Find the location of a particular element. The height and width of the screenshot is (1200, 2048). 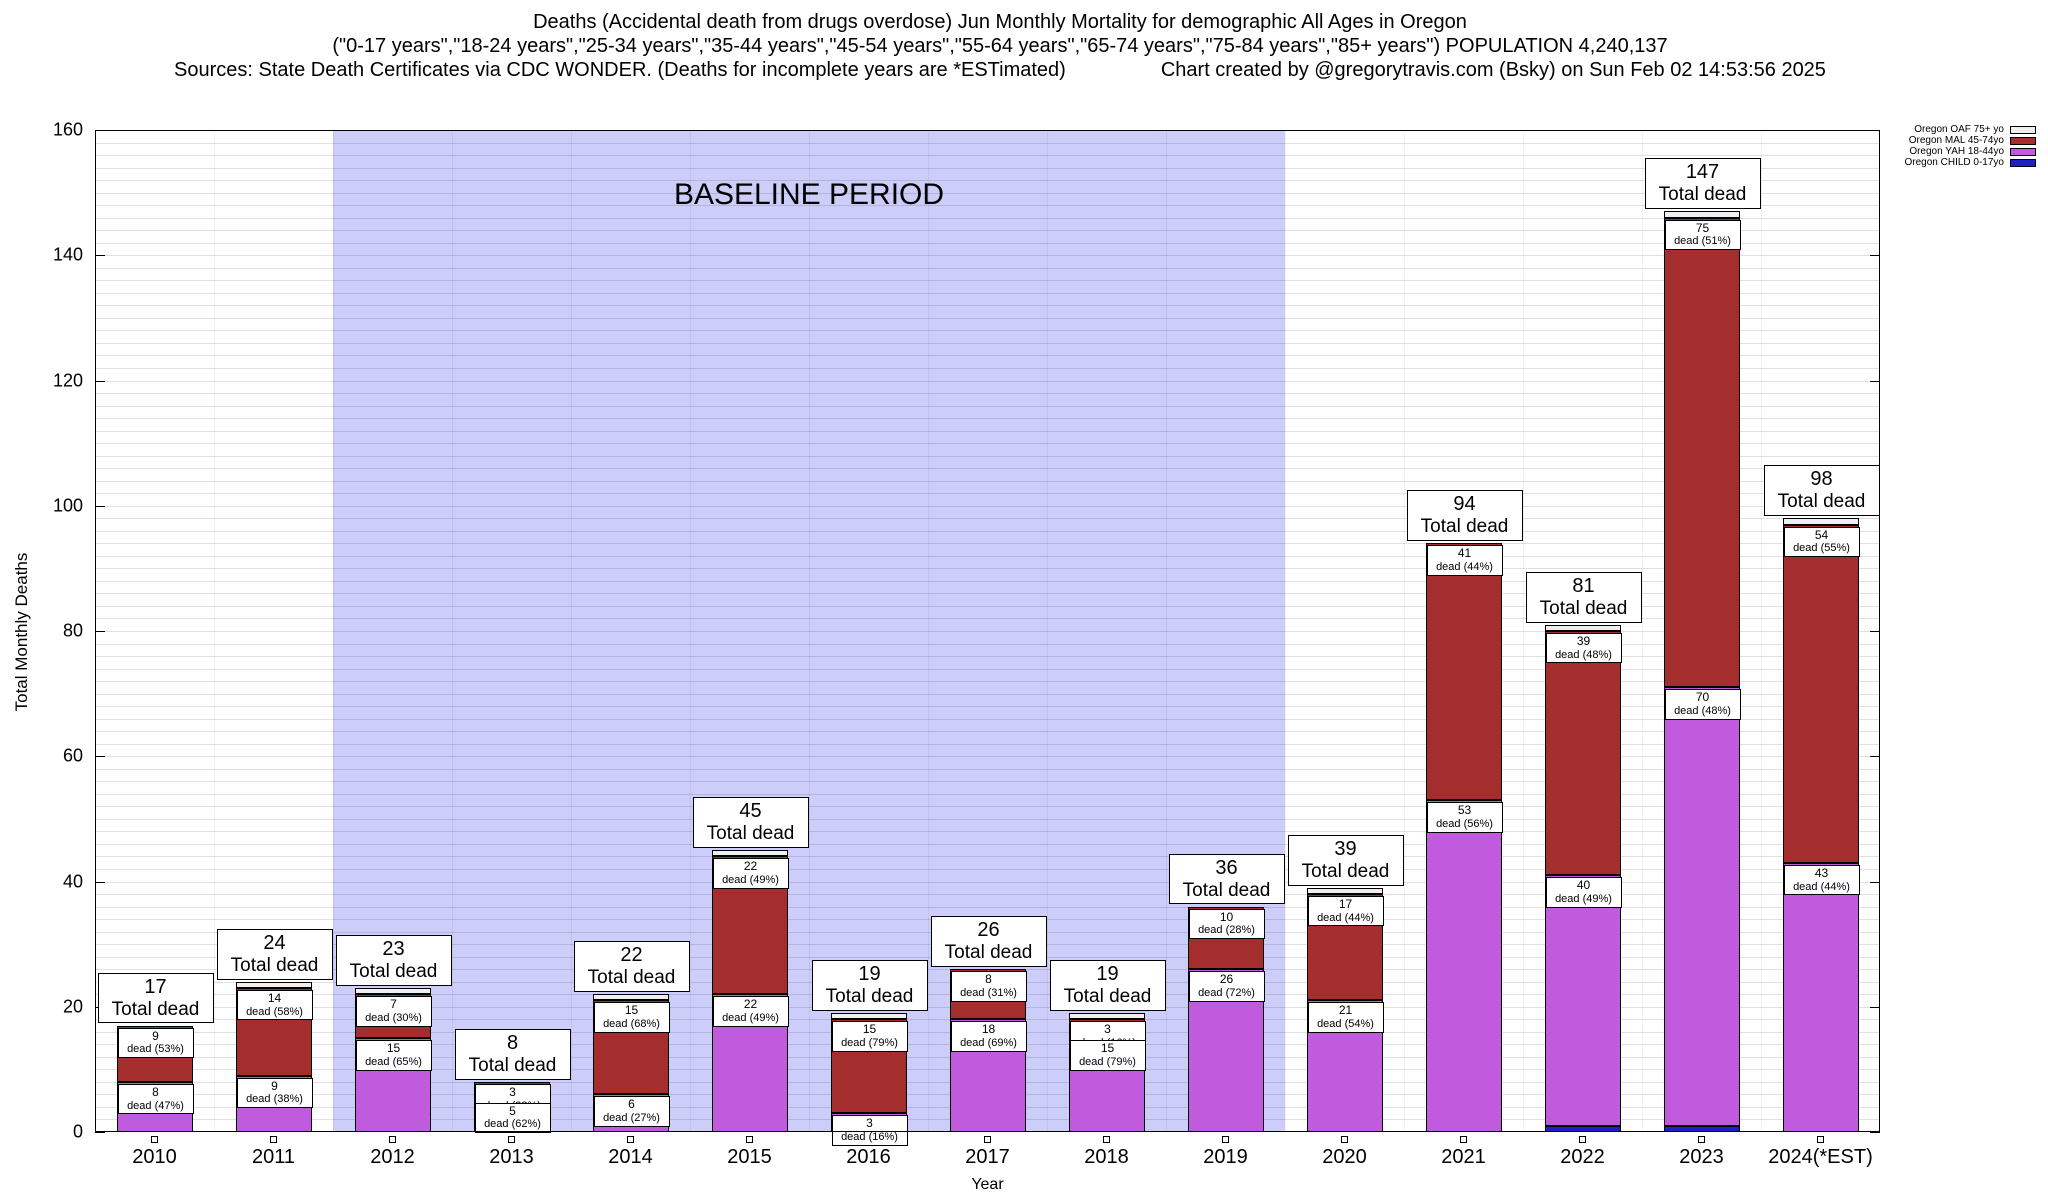

x-tick-label: 2017 is located at coordinates (987, 1157).